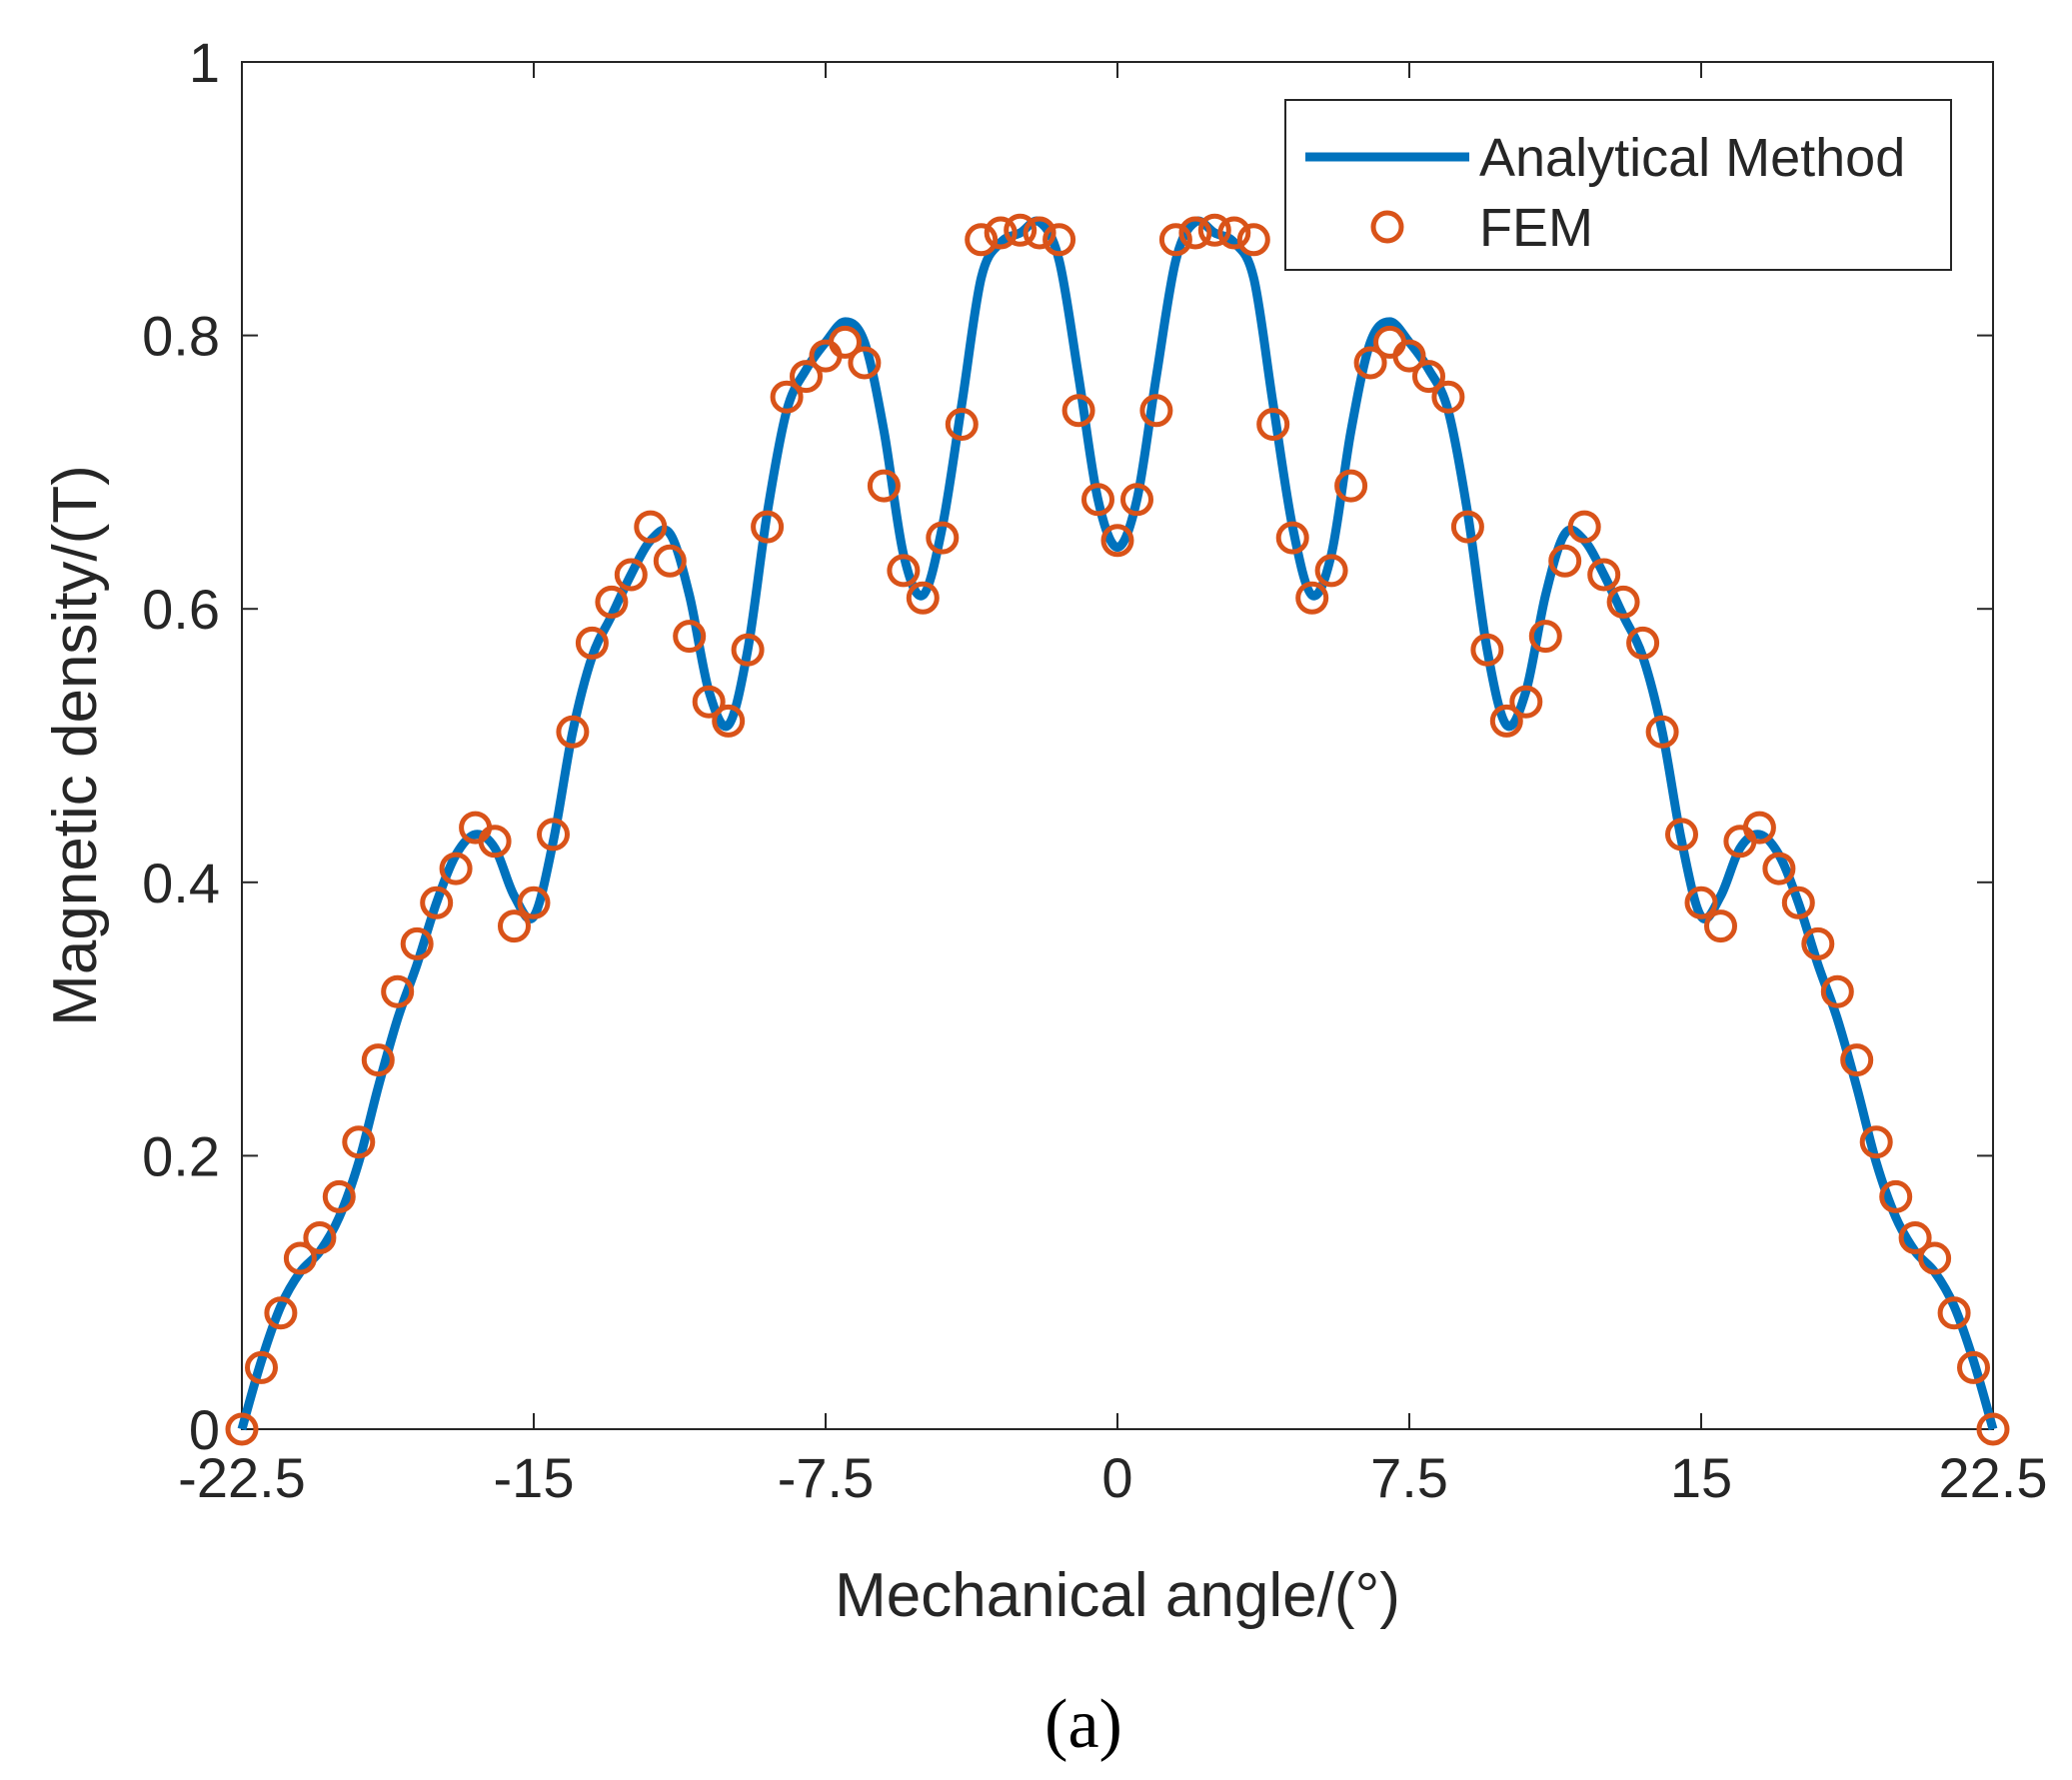 This screenshot has height=1780, width=2072. I want to click on x-tick-label: 0, so click(1116, 1477).